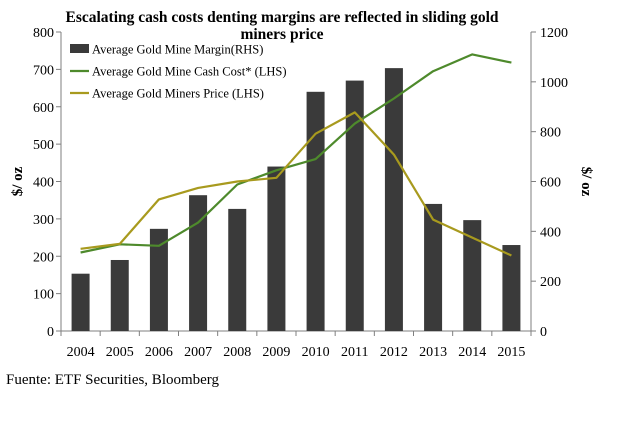 The image size is (617, 433). What do you see at coordinates (198, 263) in the screenshot?
I see `bar-2007` at bounding box center [198, 263].